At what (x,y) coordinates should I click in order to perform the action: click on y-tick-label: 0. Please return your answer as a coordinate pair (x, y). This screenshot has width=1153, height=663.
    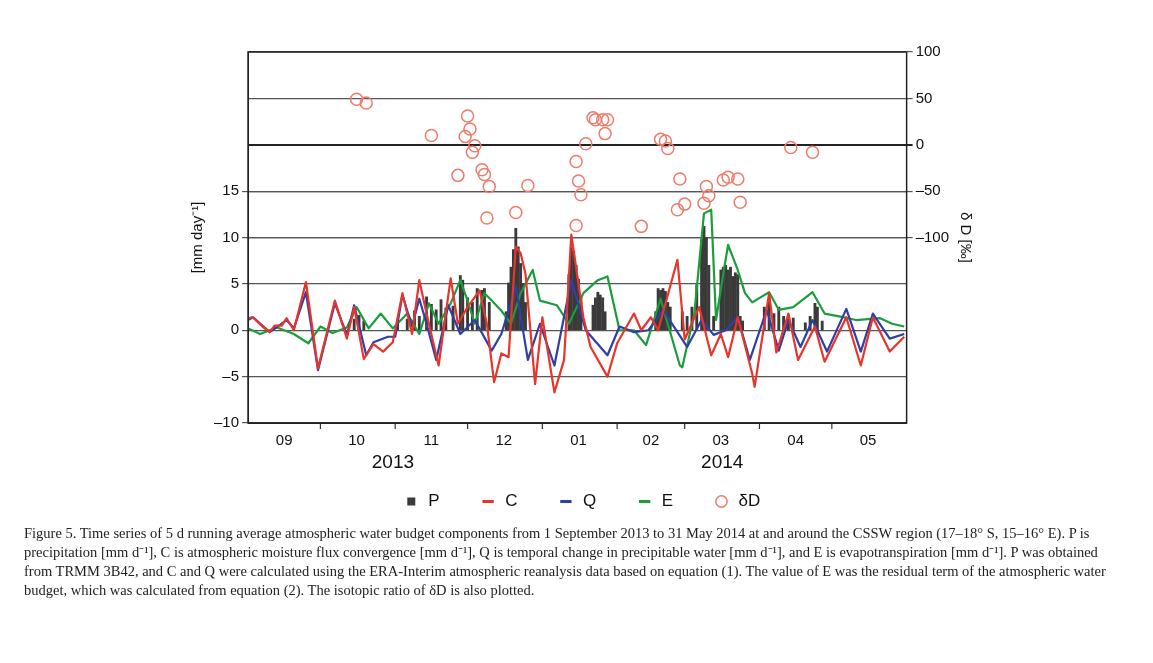
    Looking at the image, I should click on (235, 329).